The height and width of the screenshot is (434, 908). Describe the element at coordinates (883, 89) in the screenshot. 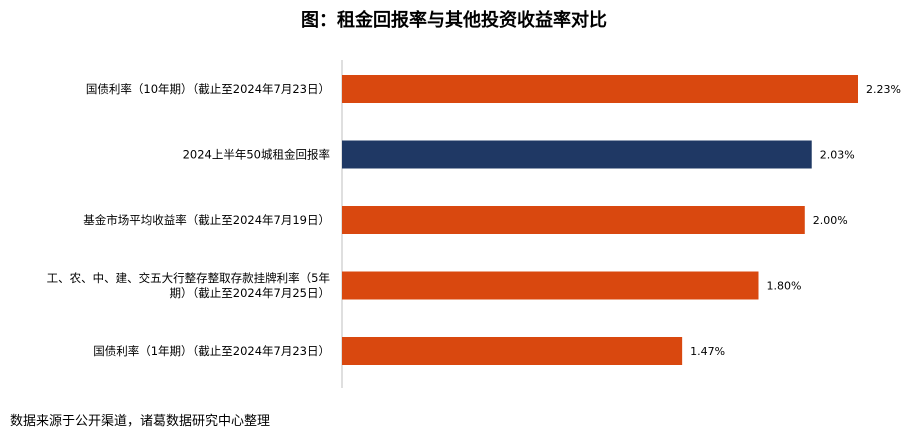

I see `value-label-1: 2.23%` at that location.